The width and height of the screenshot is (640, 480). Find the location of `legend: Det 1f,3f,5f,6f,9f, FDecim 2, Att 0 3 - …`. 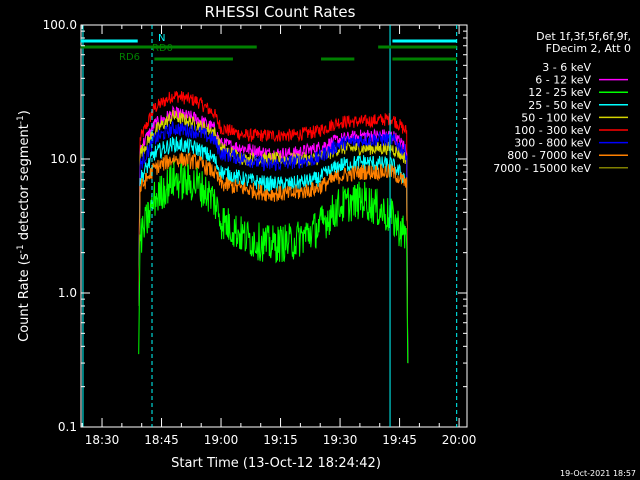

legend: Det 1f,3f,5f,6f,9f, FDecim 2, Att 0 3 - … is located at coordinates (562, 102).